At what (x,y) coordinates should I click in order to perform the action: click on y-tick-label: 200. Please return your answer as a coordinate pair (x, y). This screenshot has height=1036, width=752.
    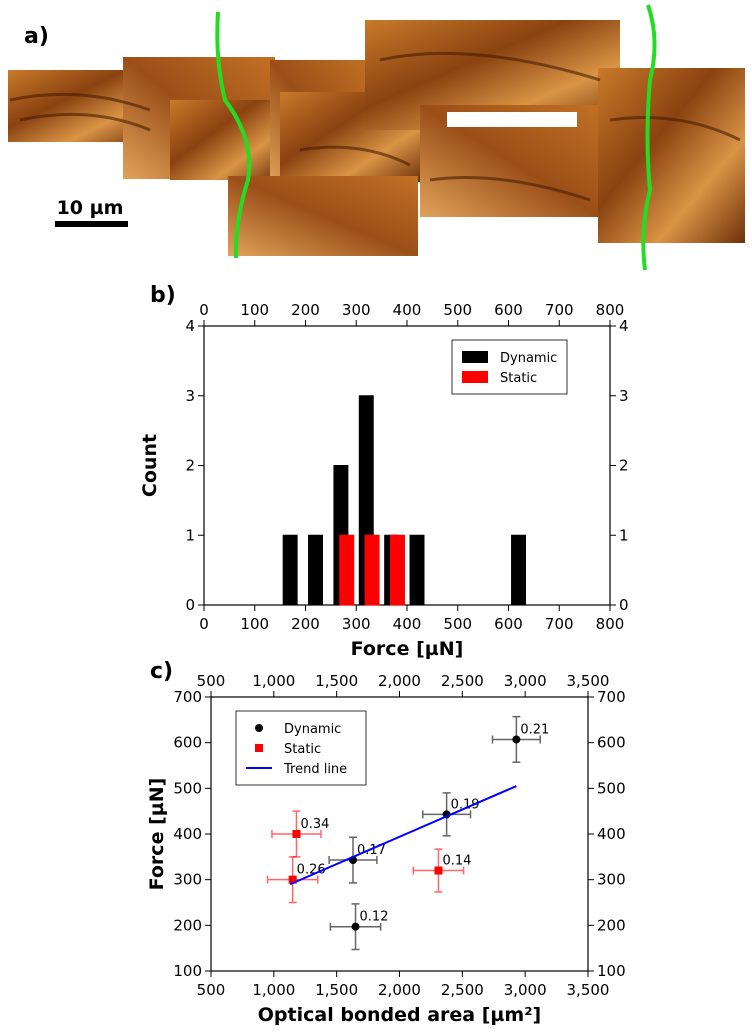
    Looking at the image, I should click on (187, 925).